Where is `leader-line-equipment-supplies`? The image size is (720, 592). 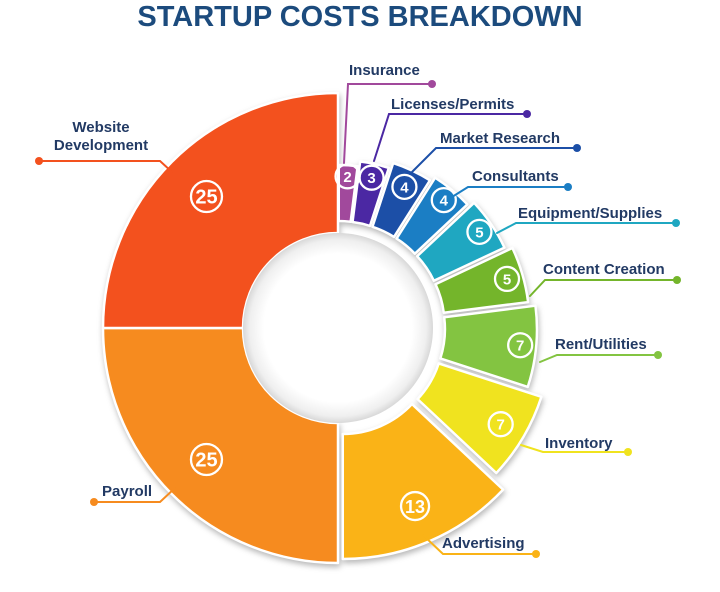 leader-line-equipment-supplies is located at coordinates (584, 228).